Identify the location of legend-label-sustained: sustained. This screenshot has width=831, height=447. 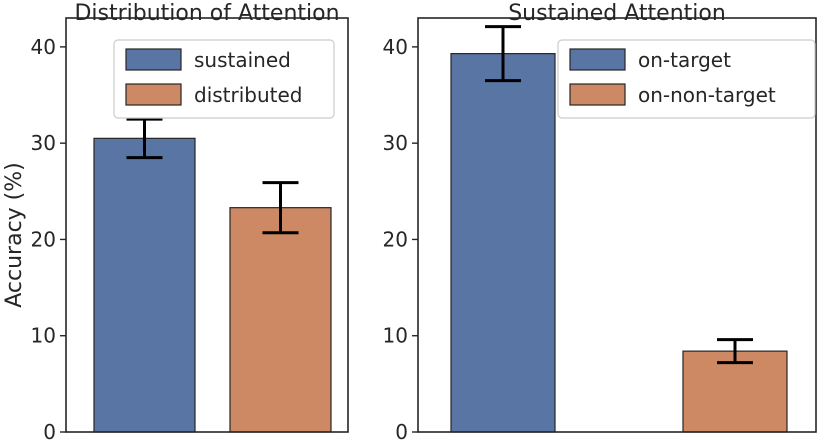
(242, 60).